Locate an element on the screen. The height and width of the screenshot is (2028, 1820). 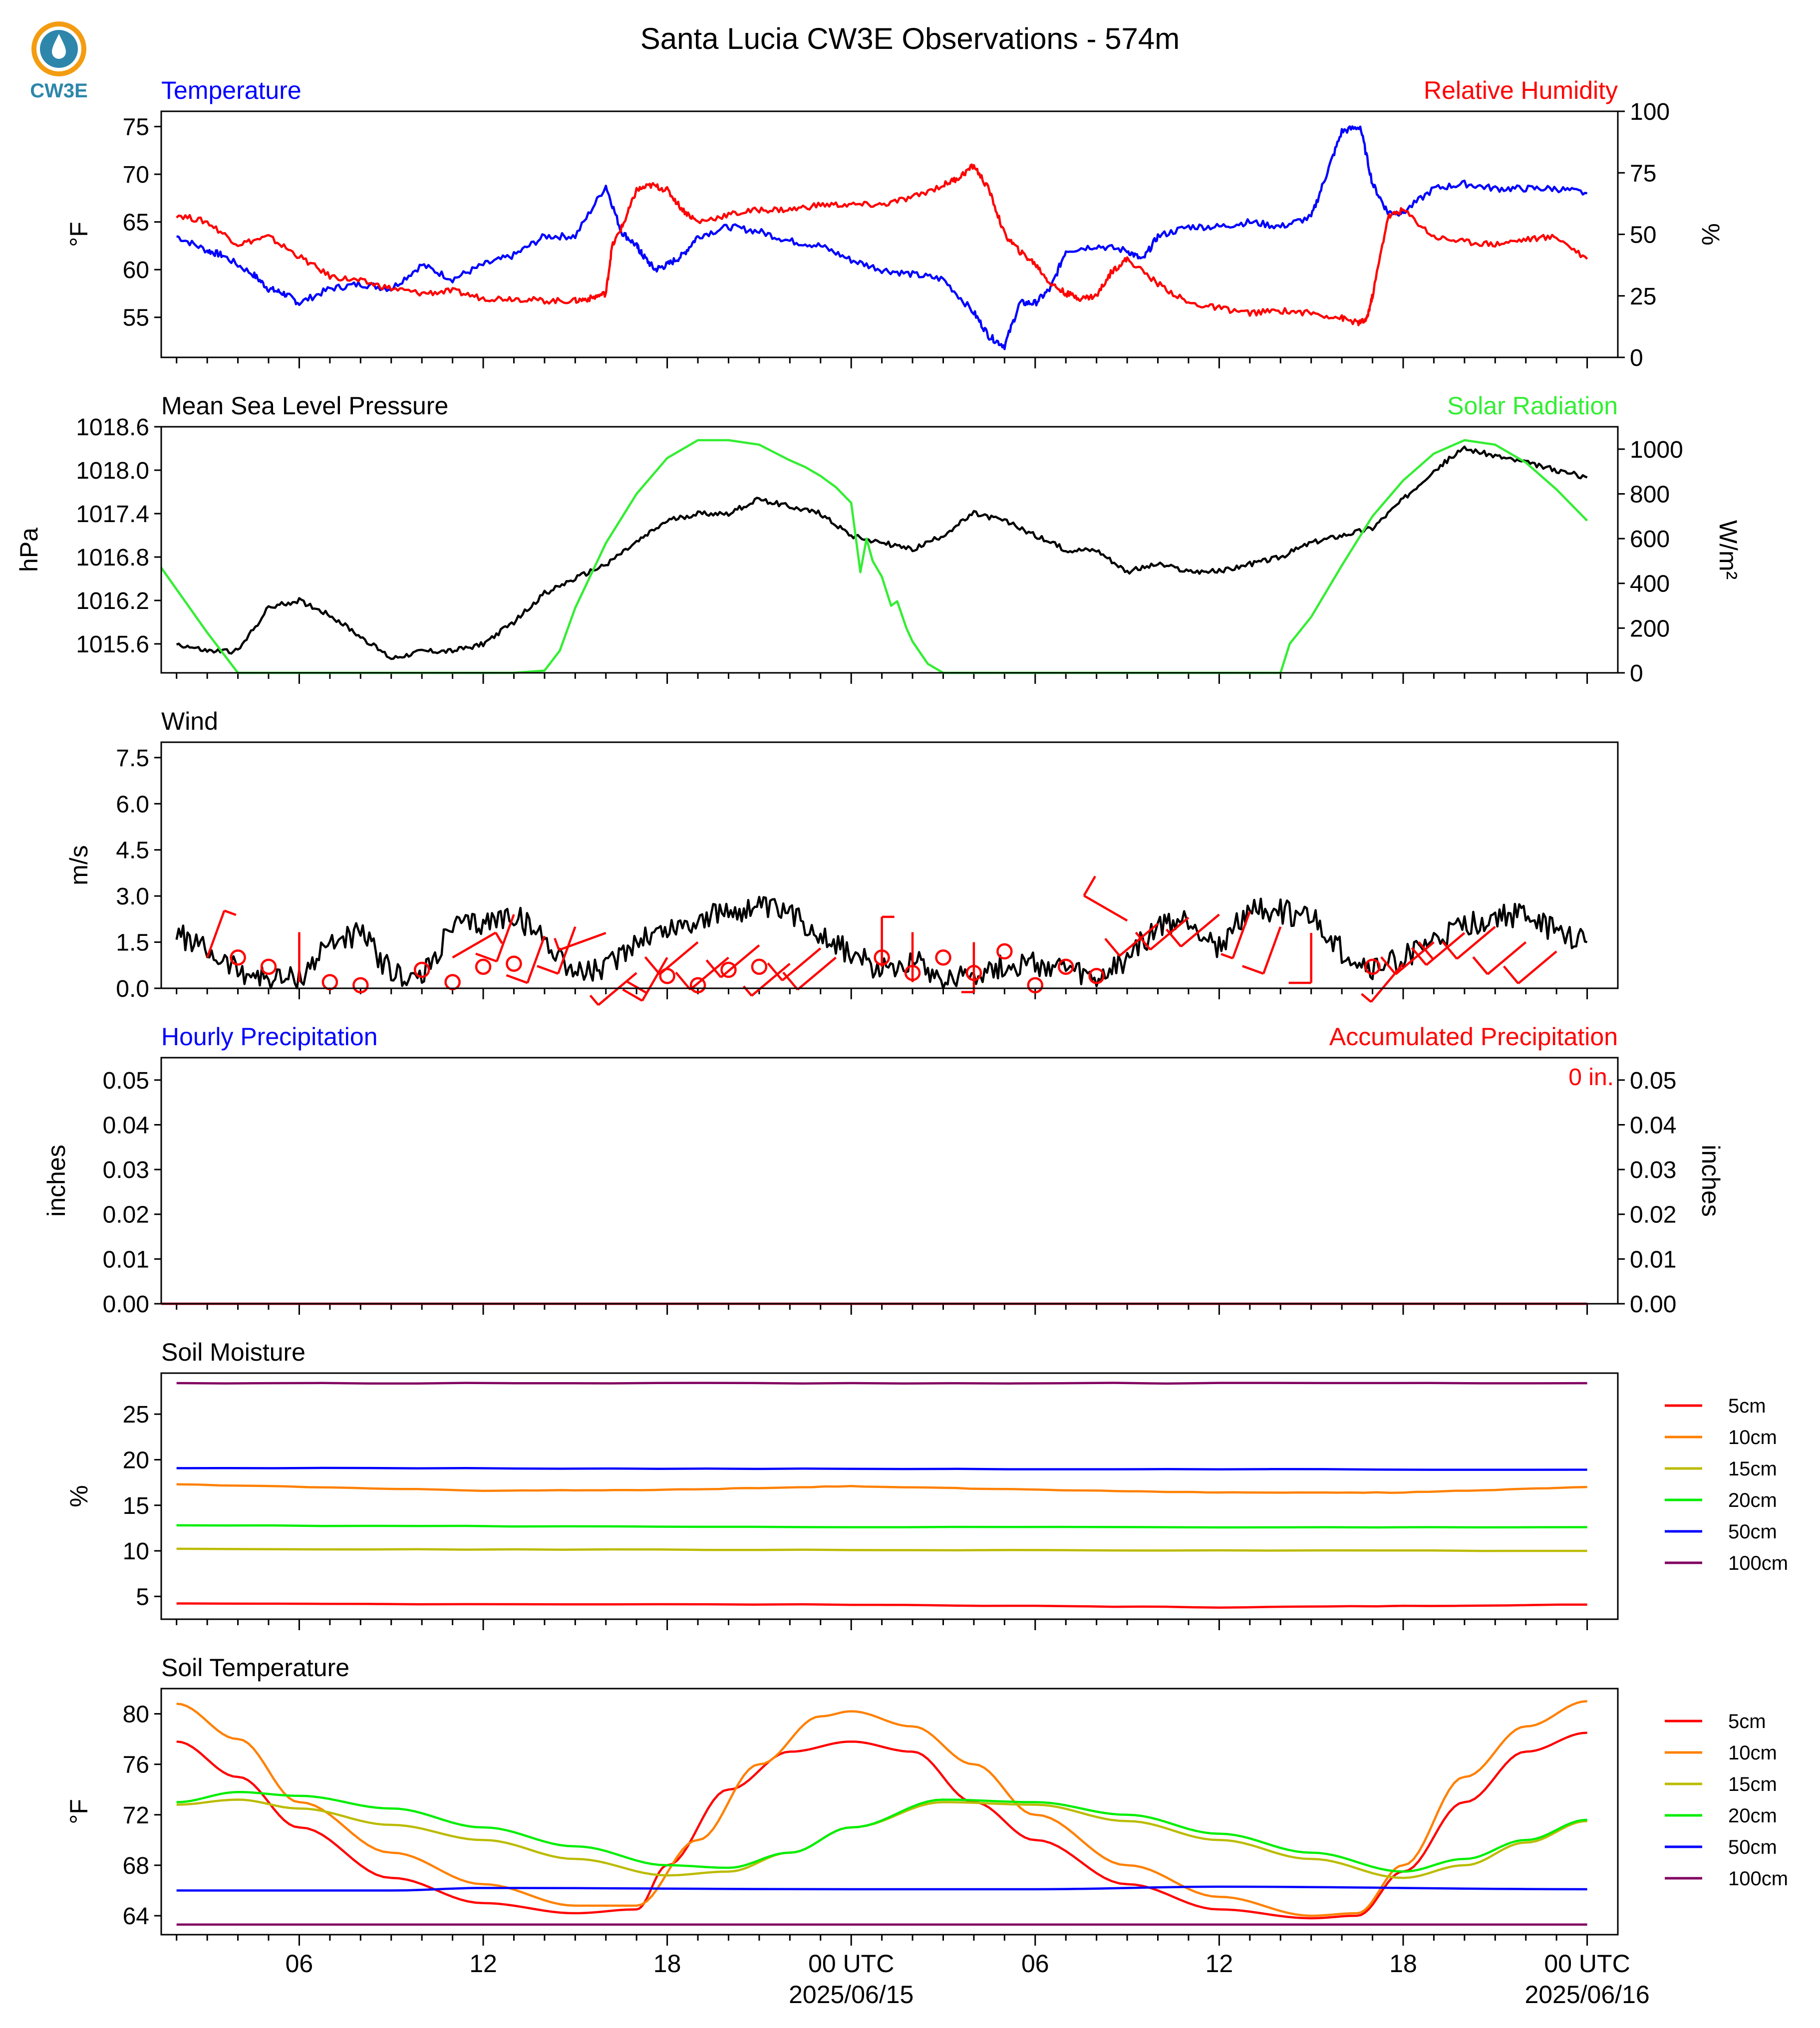
y-right-tick-label: 50 is located at coordinates (1643, 235).